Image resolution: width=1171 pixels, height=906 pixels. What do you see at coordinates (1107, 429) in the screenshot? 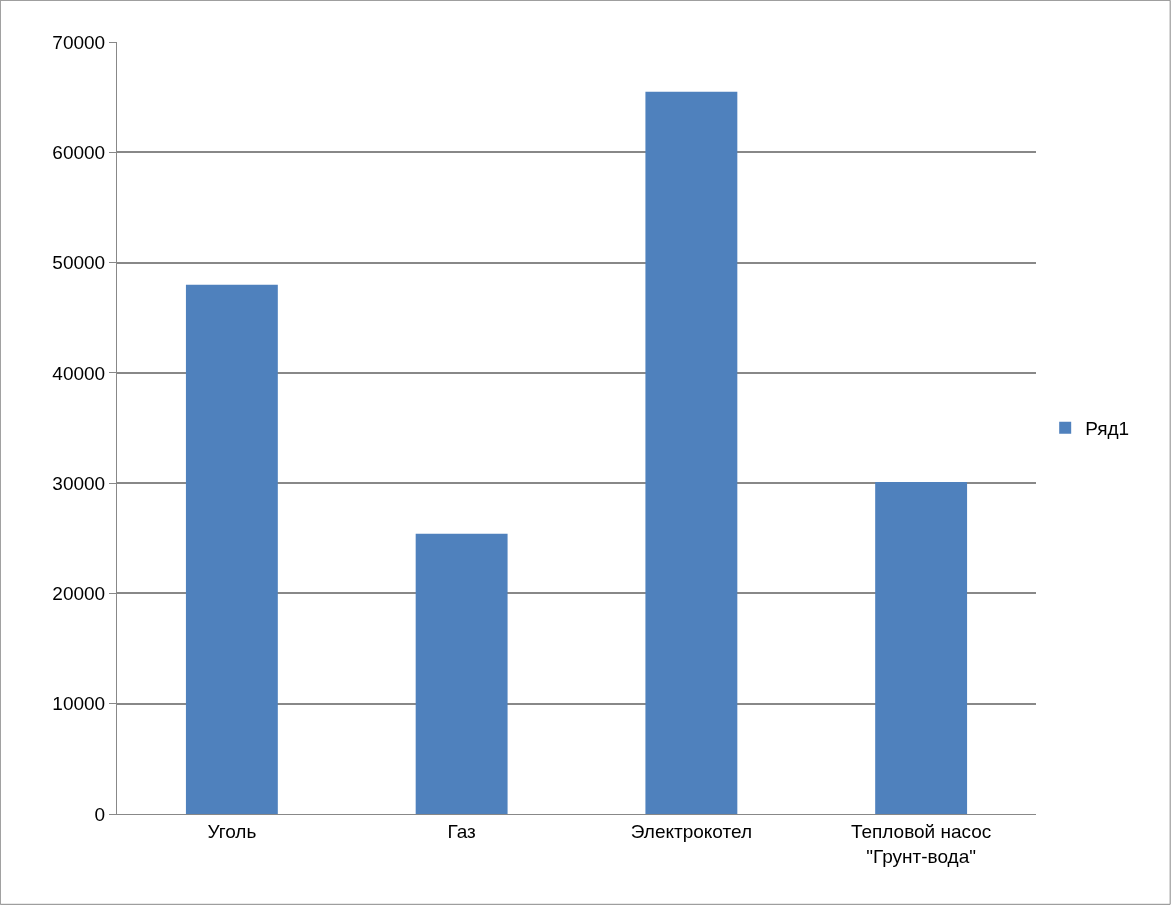
I see `legend-label: Ряд1` at bounding box center [1107, 429].